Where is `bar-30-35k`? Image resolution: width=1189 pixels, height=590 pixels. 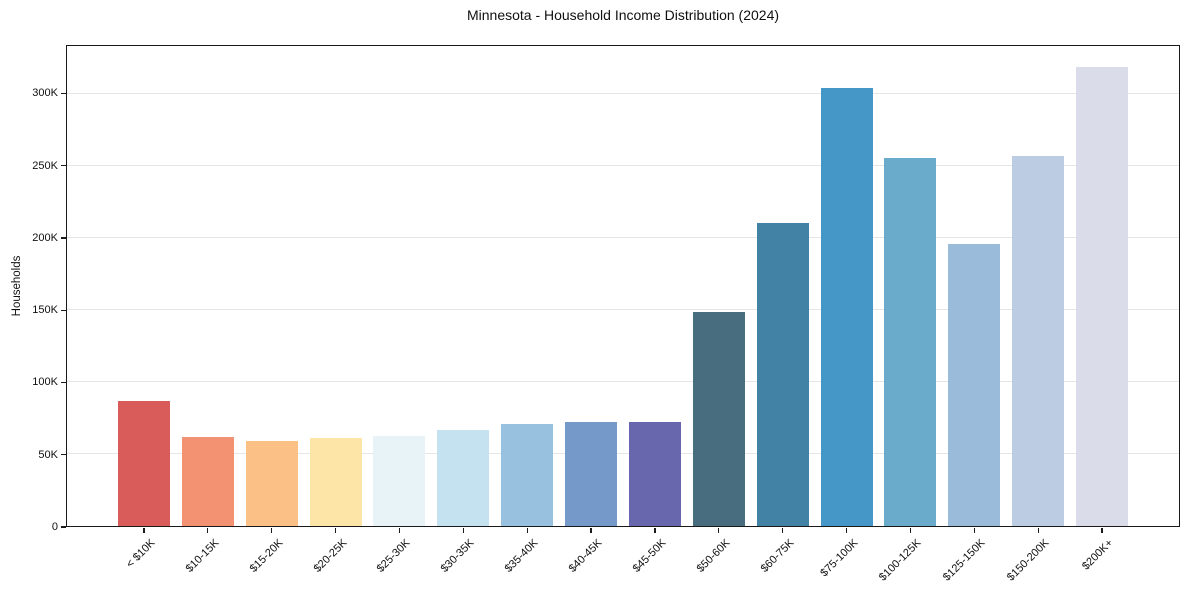 bar-30-35k is located at coordinates (463, 478).